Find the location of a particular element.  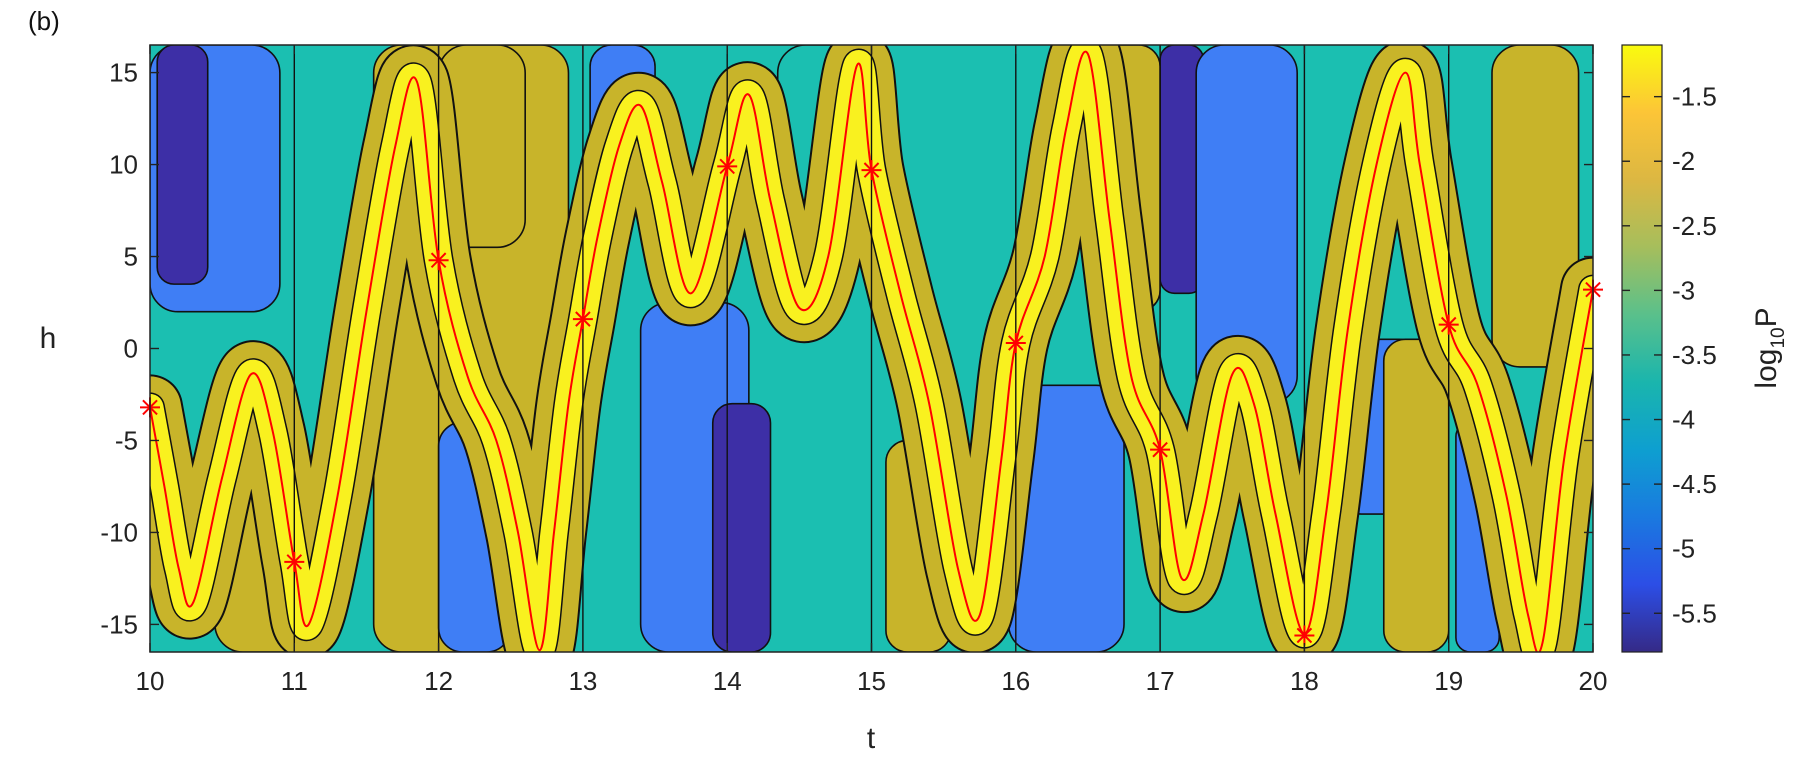

colorbar-tick-label: -3.5 is located at coordinates (1694, 355).